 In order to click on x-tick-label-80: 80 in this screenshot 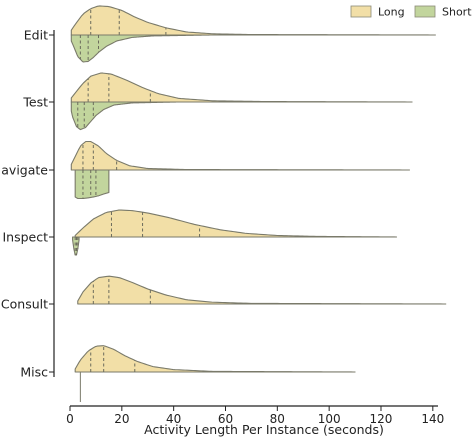, I will do `click(277, 419)`.